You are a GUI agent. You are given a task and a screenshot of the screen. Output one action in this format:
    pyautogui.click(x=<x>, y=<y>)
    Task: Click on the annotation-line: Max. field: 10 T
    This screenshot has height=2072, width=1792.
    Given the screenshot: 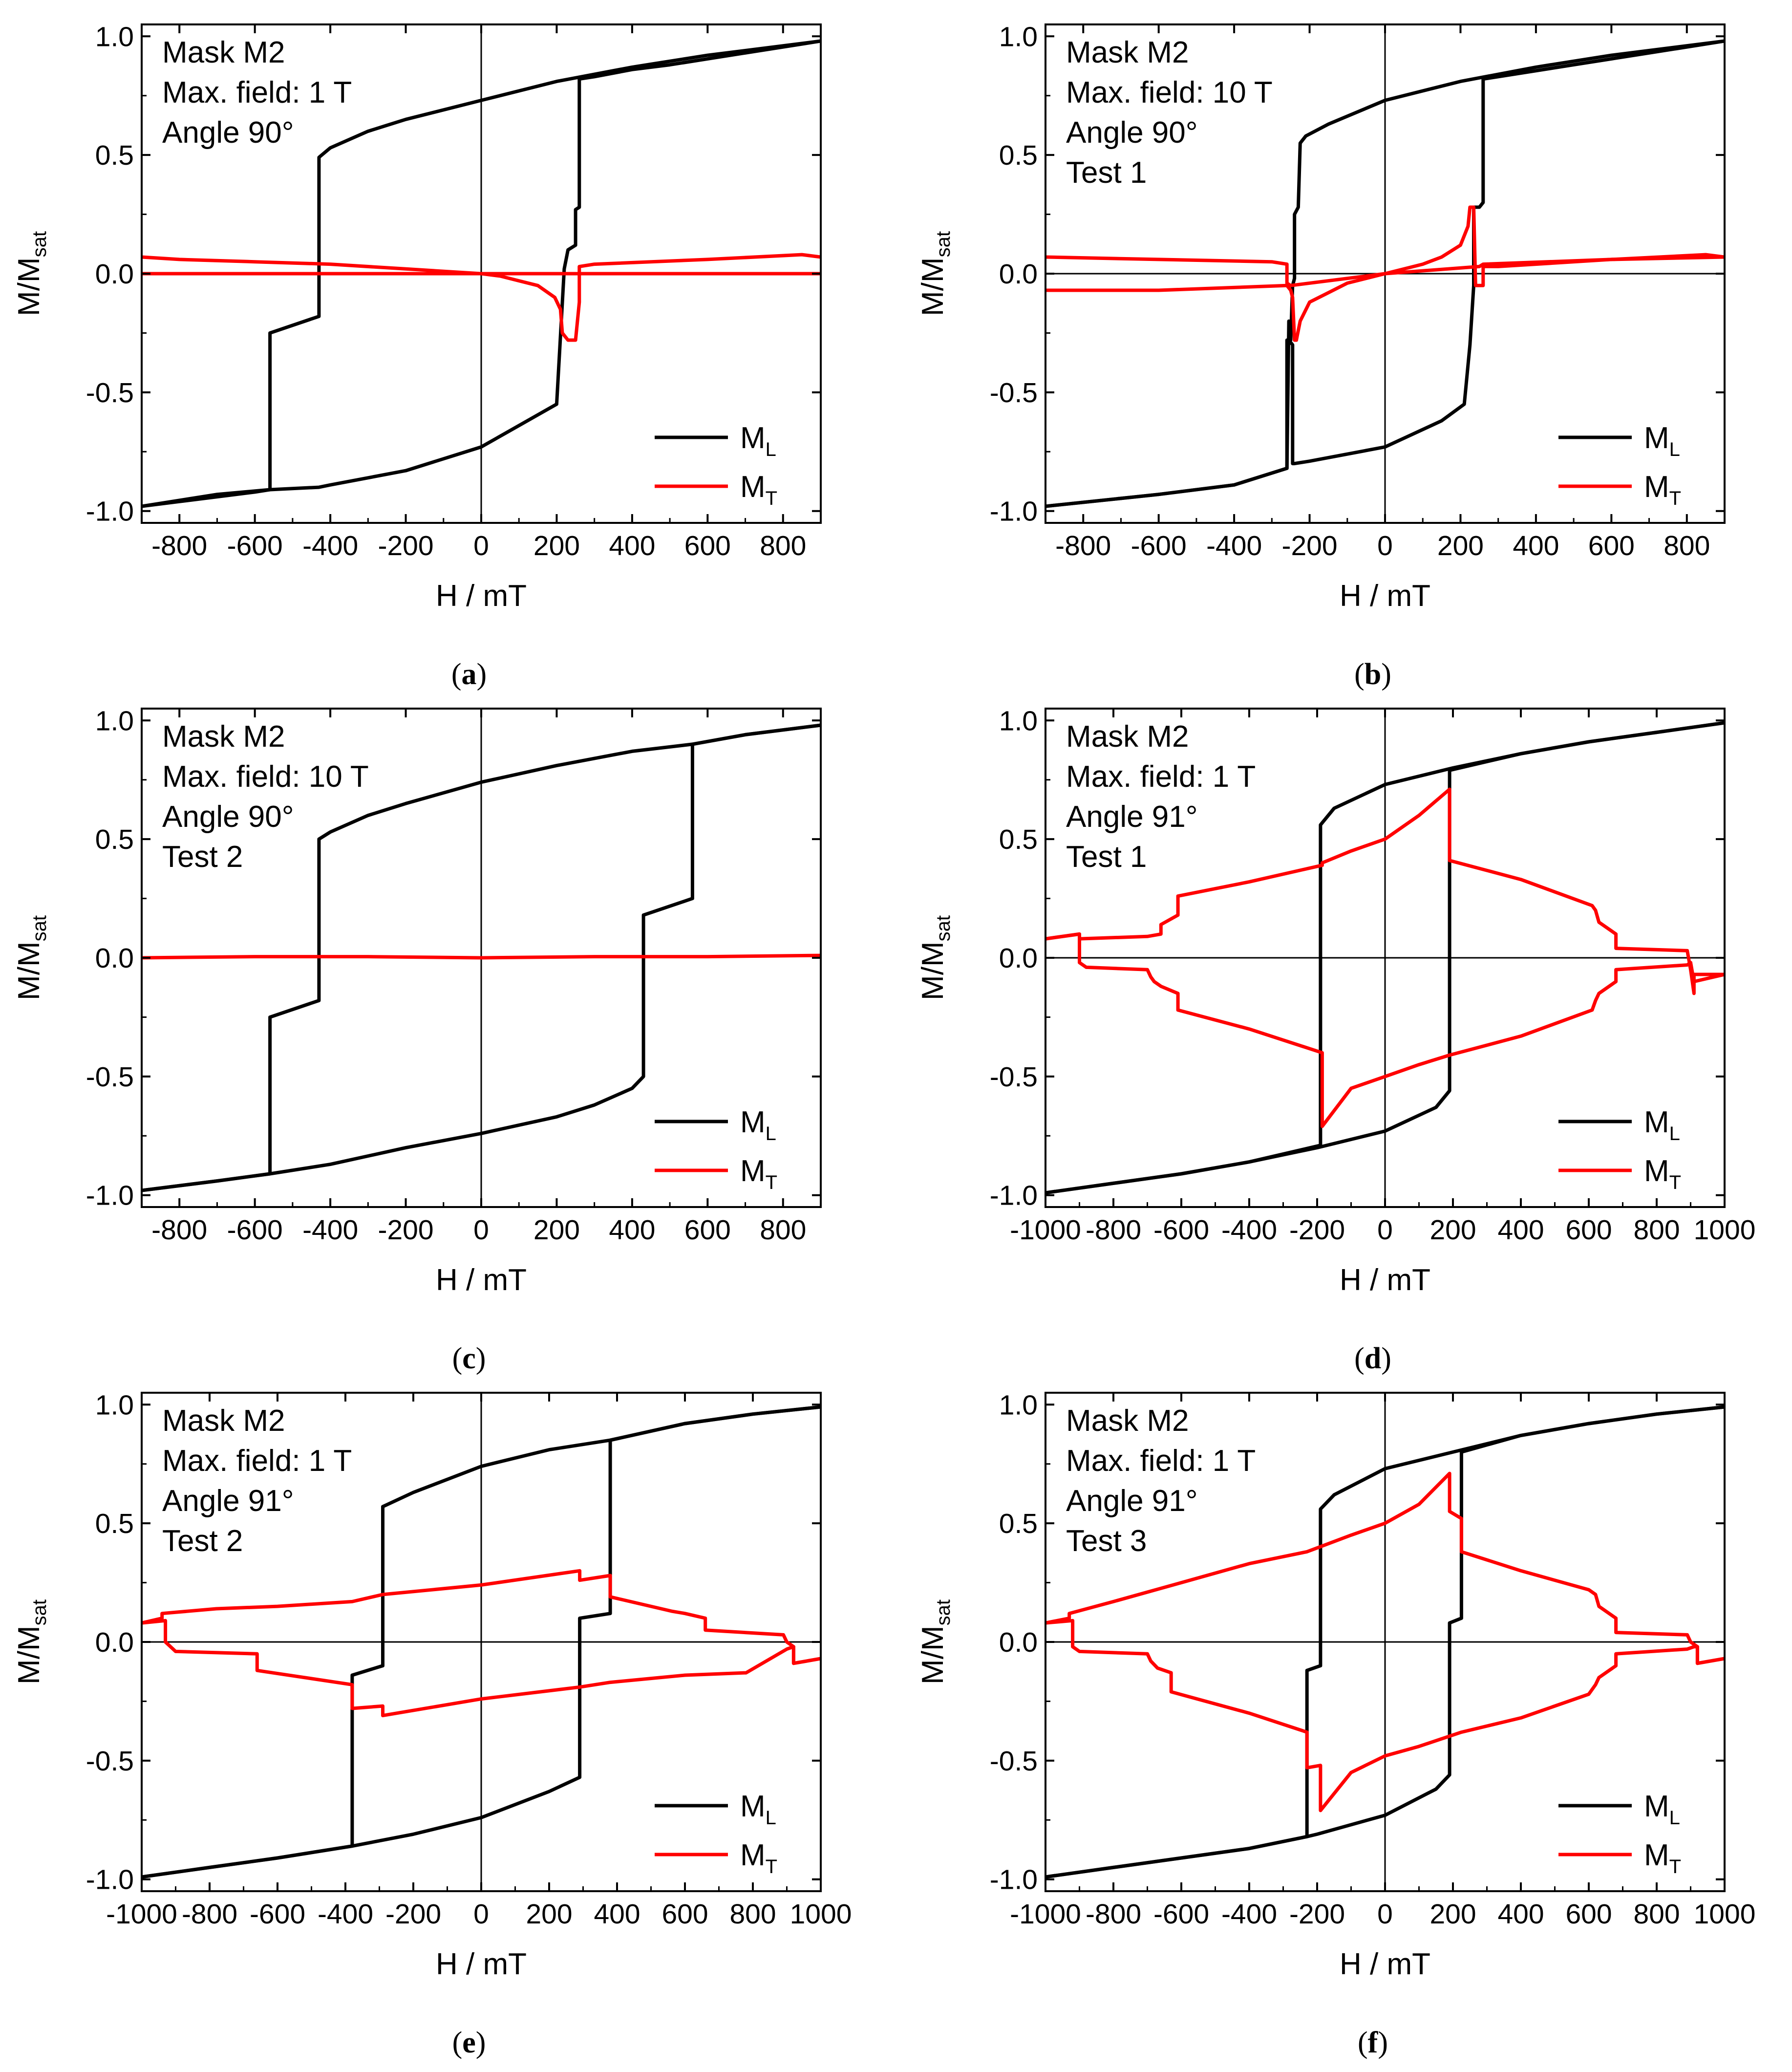 What is the action you would take?
    pyautogui.click(x=265, y=777)
    